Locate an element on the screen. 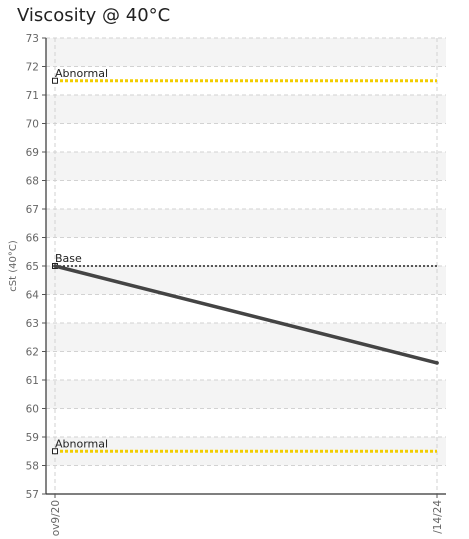 The width and height of the screenshot is (469, 539). reference-line-label: Base is located at coordinates (68, 258).